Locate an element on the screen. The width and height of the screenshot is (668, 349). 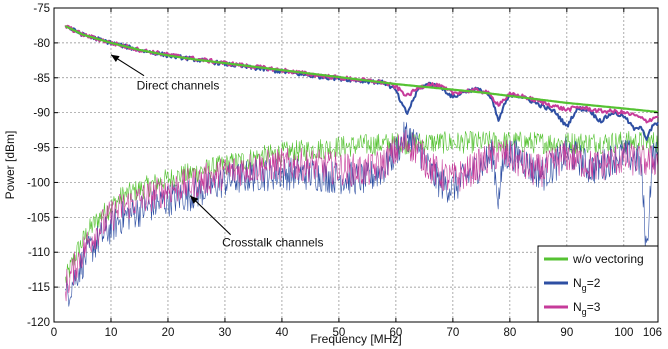
x-tick-label: 100 is located at coordinates (623, 333).